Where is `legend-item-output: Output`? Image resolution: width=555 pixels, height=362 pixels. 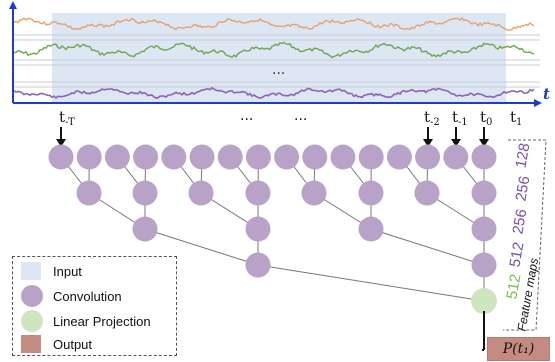 legend-item-output: Output is located at coordinates (56, 344).